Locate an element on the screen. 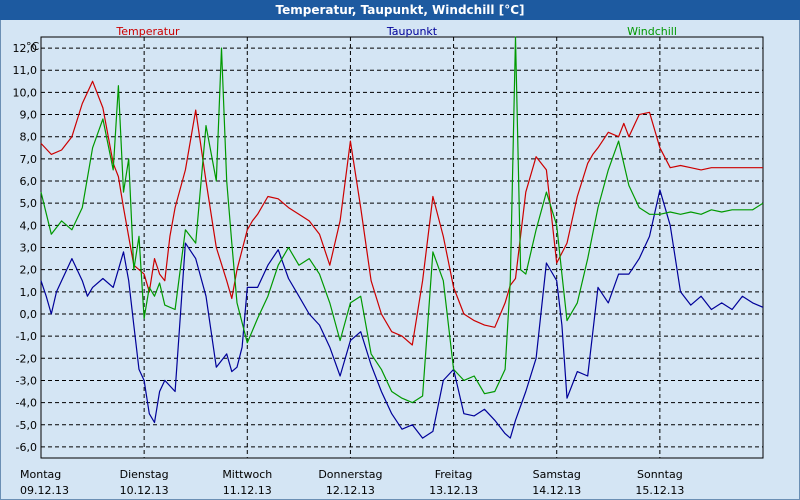 The width and height of the screenshot is (800, 500). y-tick-label: 8,0 is located at coordinates (29, 137).